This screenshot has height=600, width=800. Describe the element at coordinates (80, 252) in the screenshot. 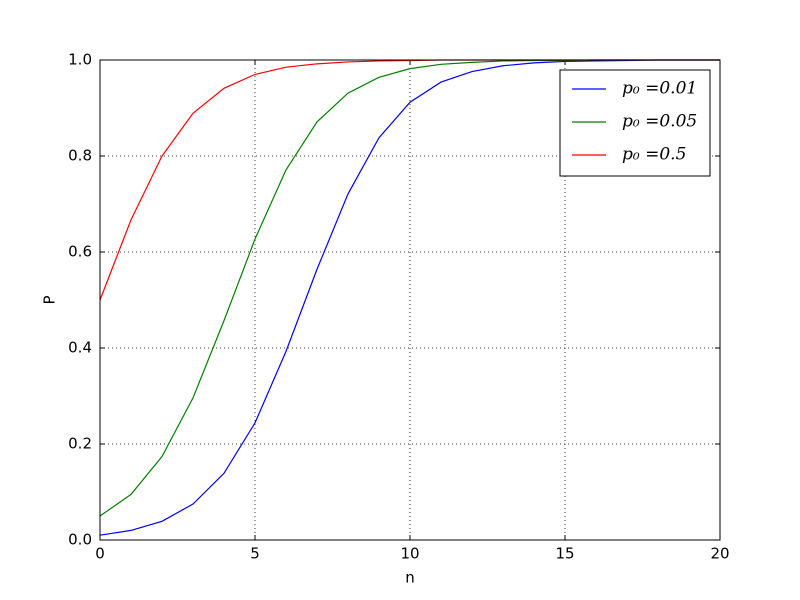

I see `y-tick-label: 0.6` at that location.